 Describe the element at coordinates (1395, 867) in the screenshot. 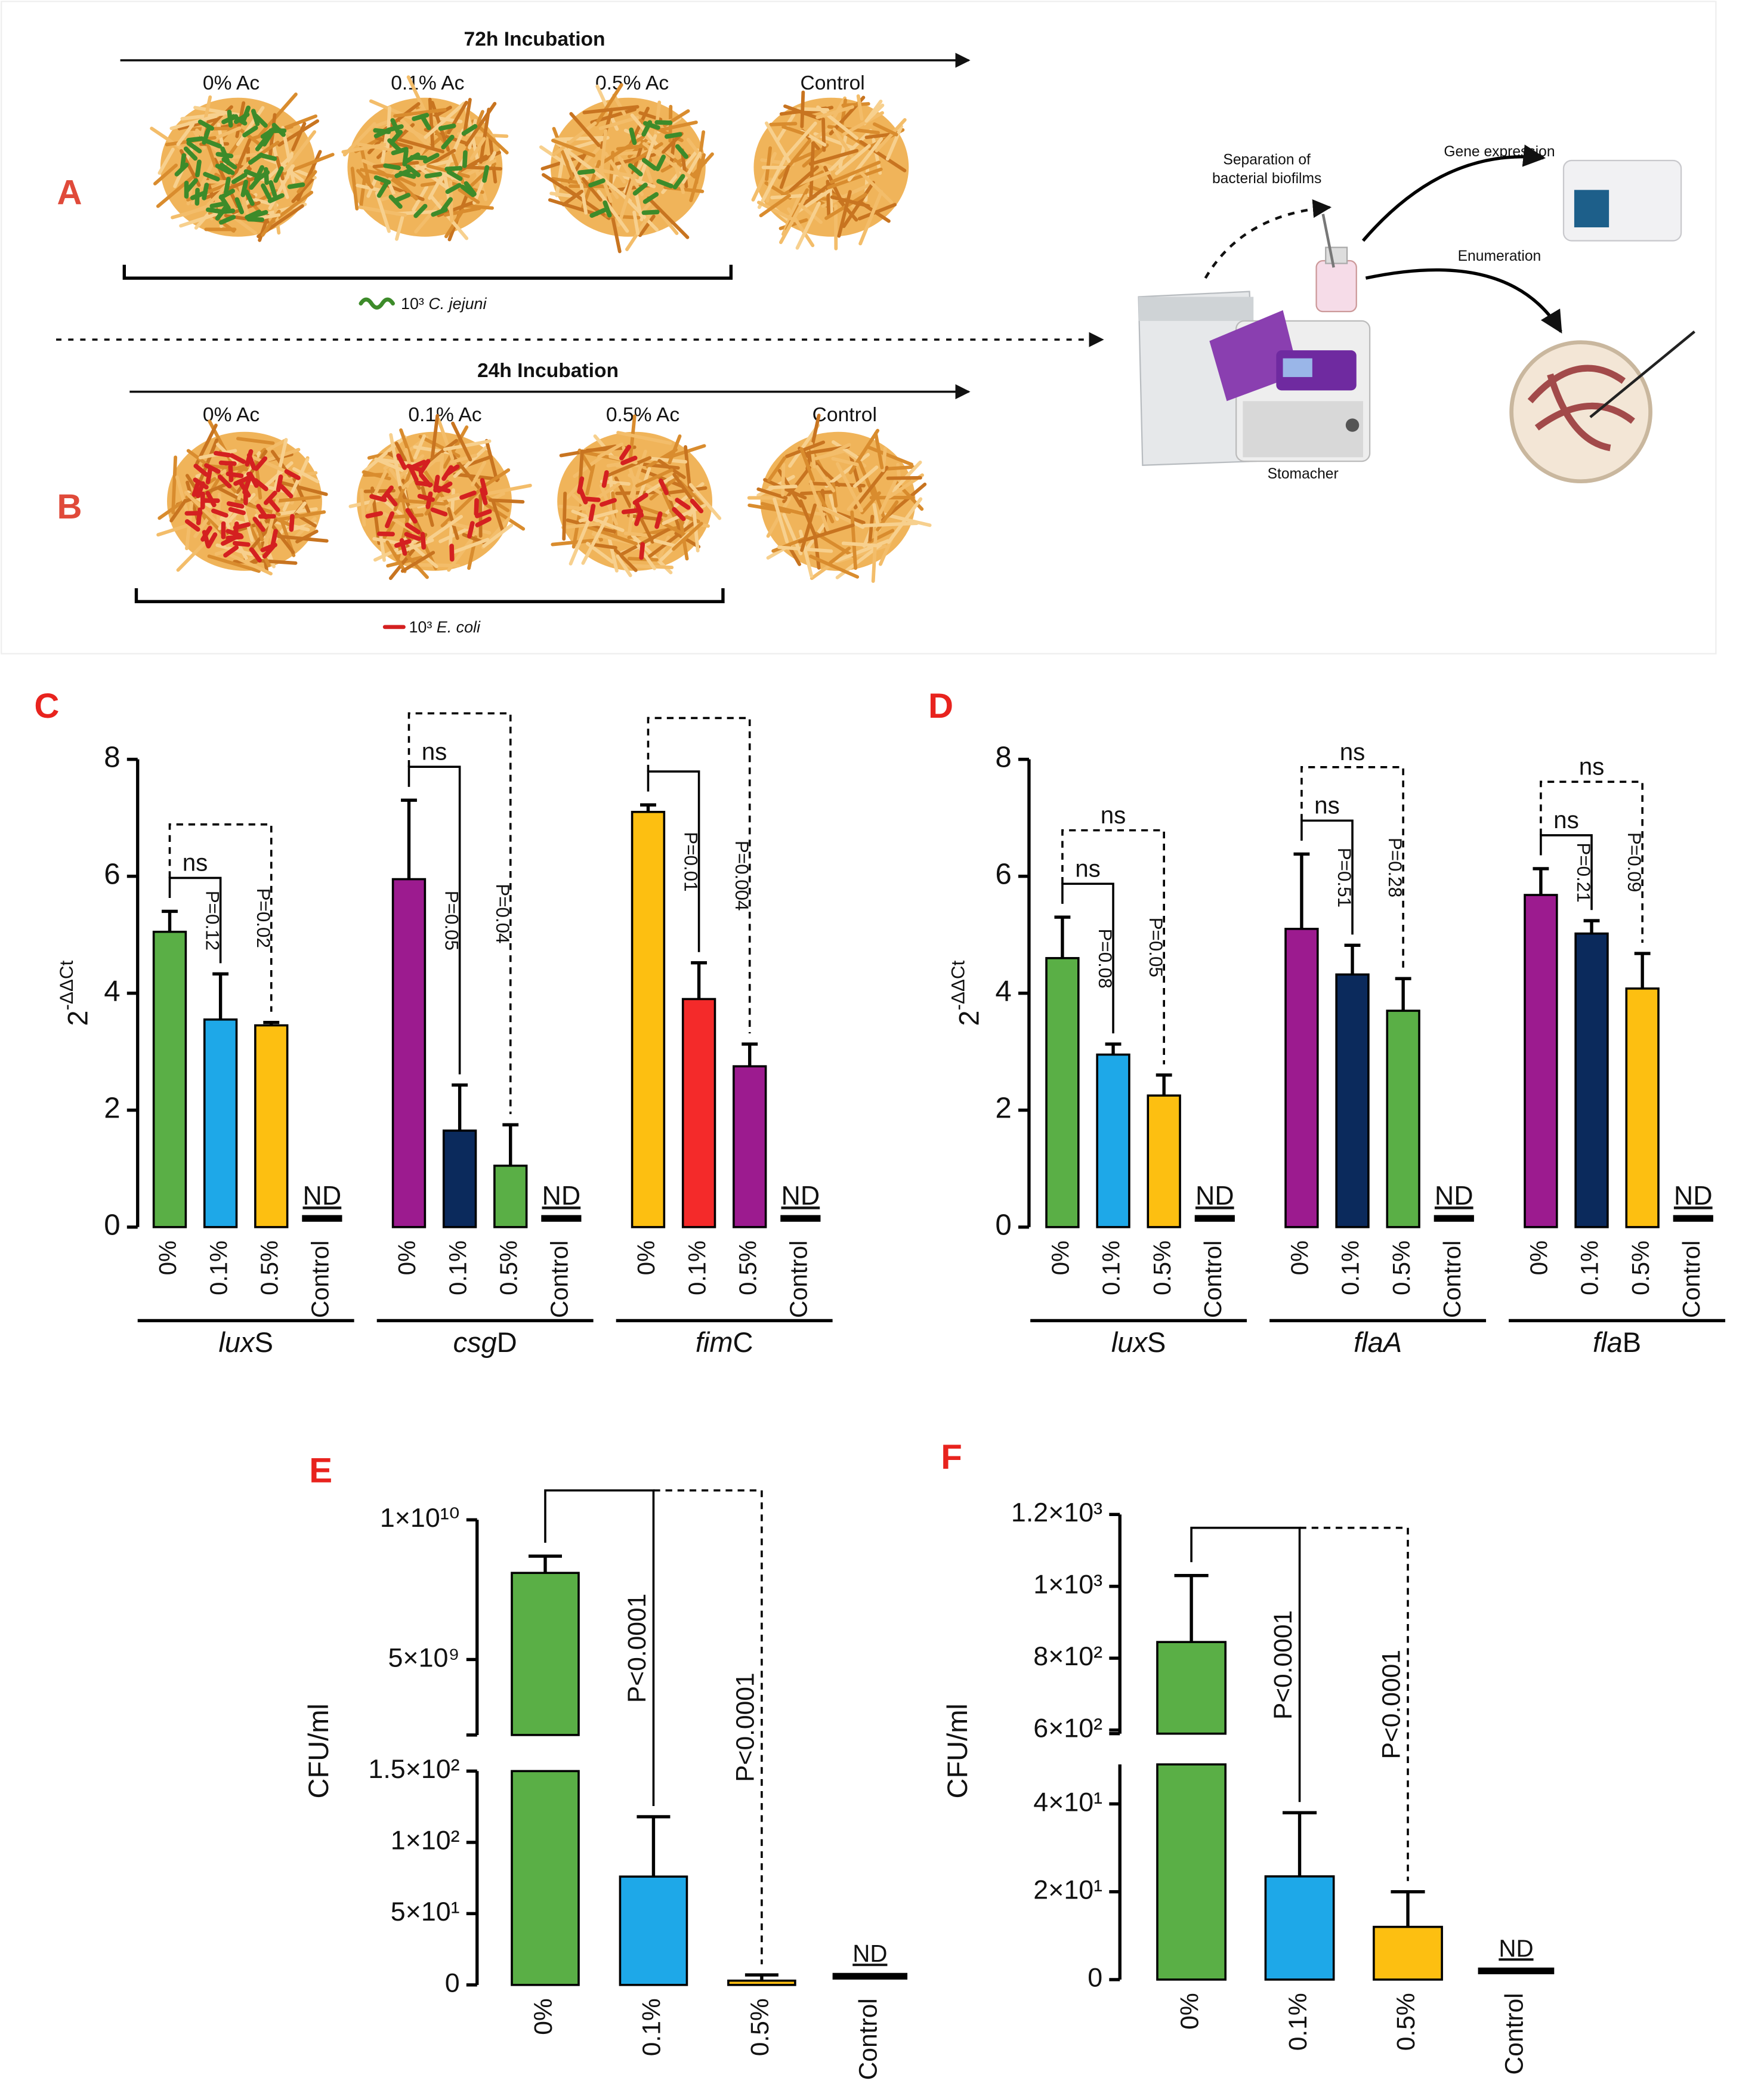

I see `p-value: P=0.28` at that location.